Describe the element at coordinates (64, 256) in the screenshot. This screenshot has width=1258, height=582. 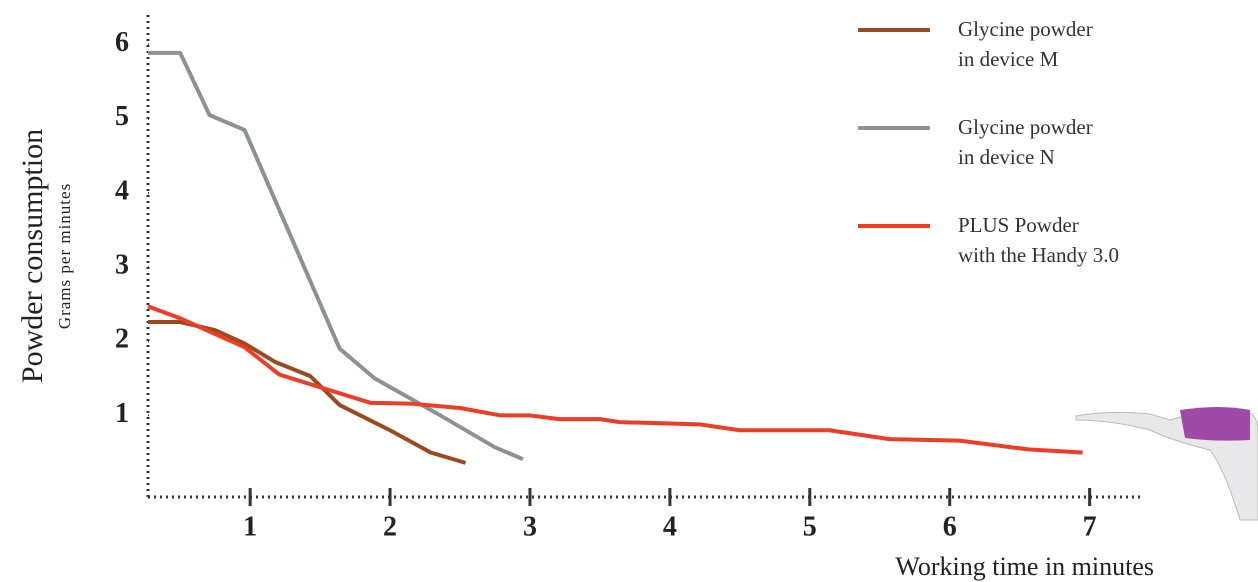
I see `y-axis-sublabel: Grams per minutes` at that location.